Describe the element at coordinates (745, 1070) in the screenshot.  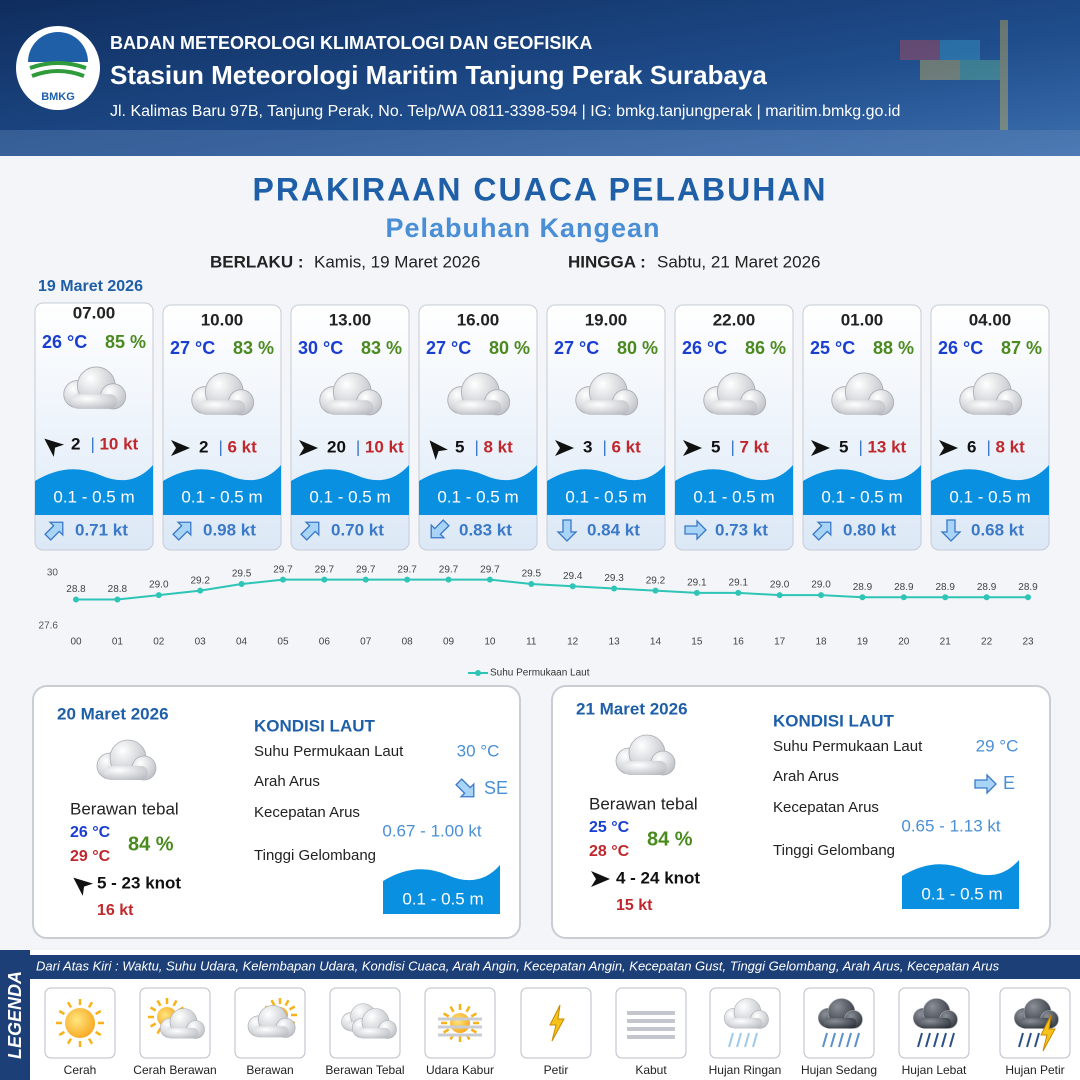
I see `legend-item-label: Hujan Ringan` at that location.